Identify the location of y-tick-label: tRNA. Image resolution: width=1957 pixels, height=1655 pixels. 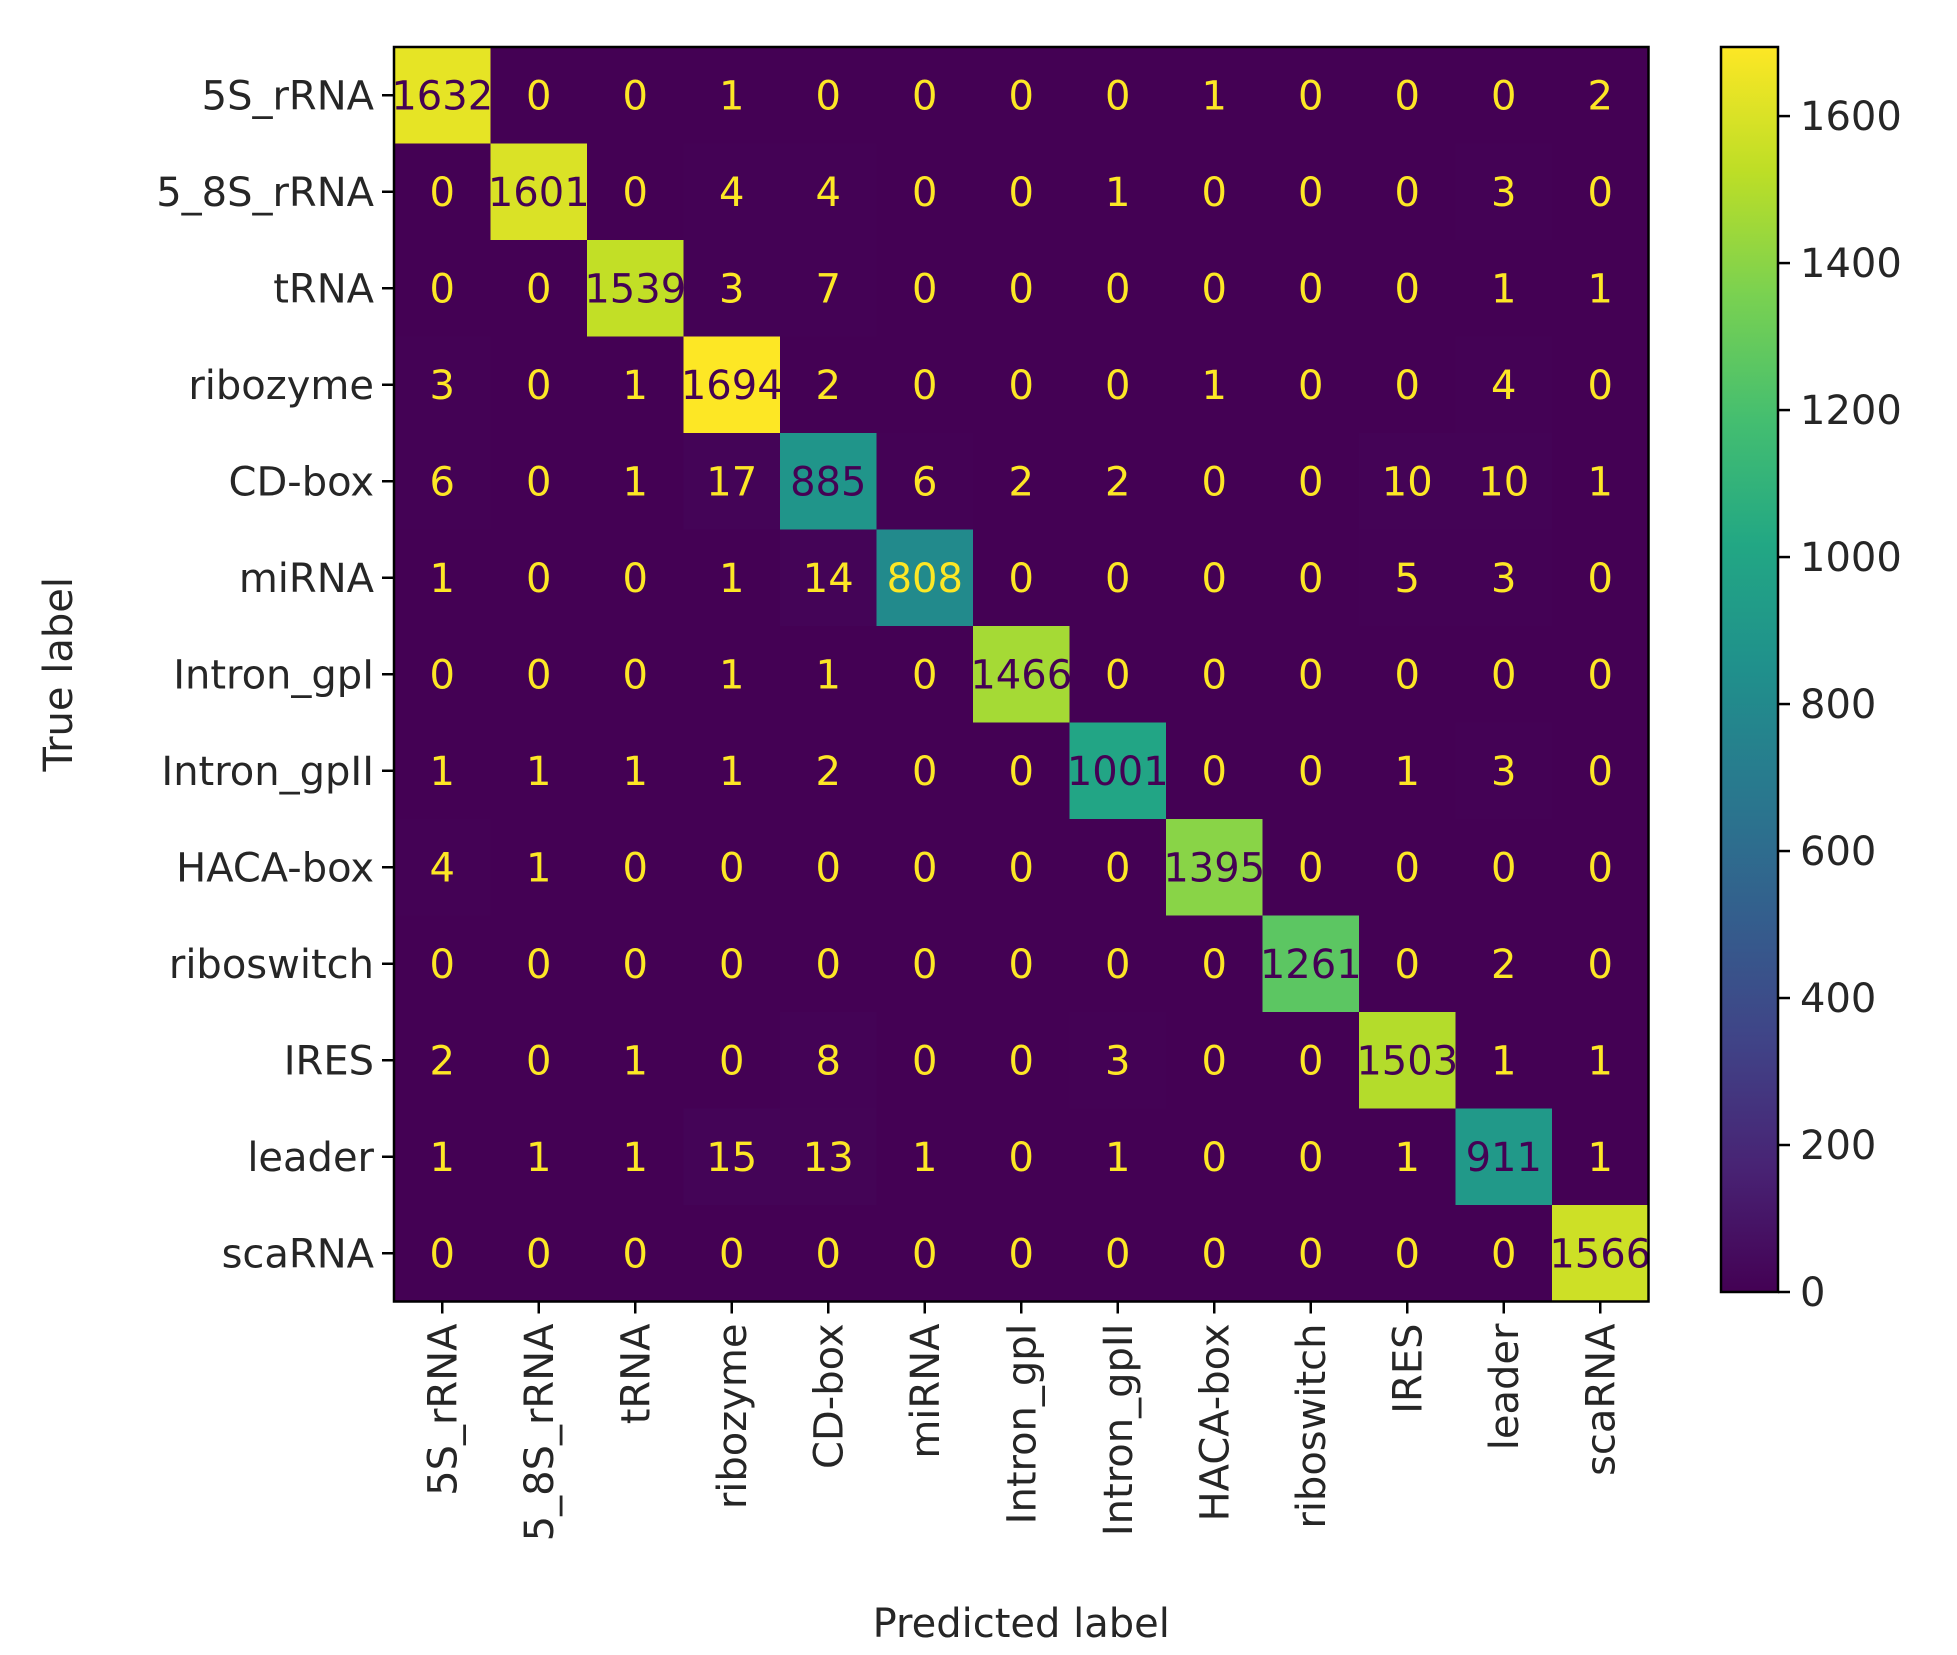
(323, 289).